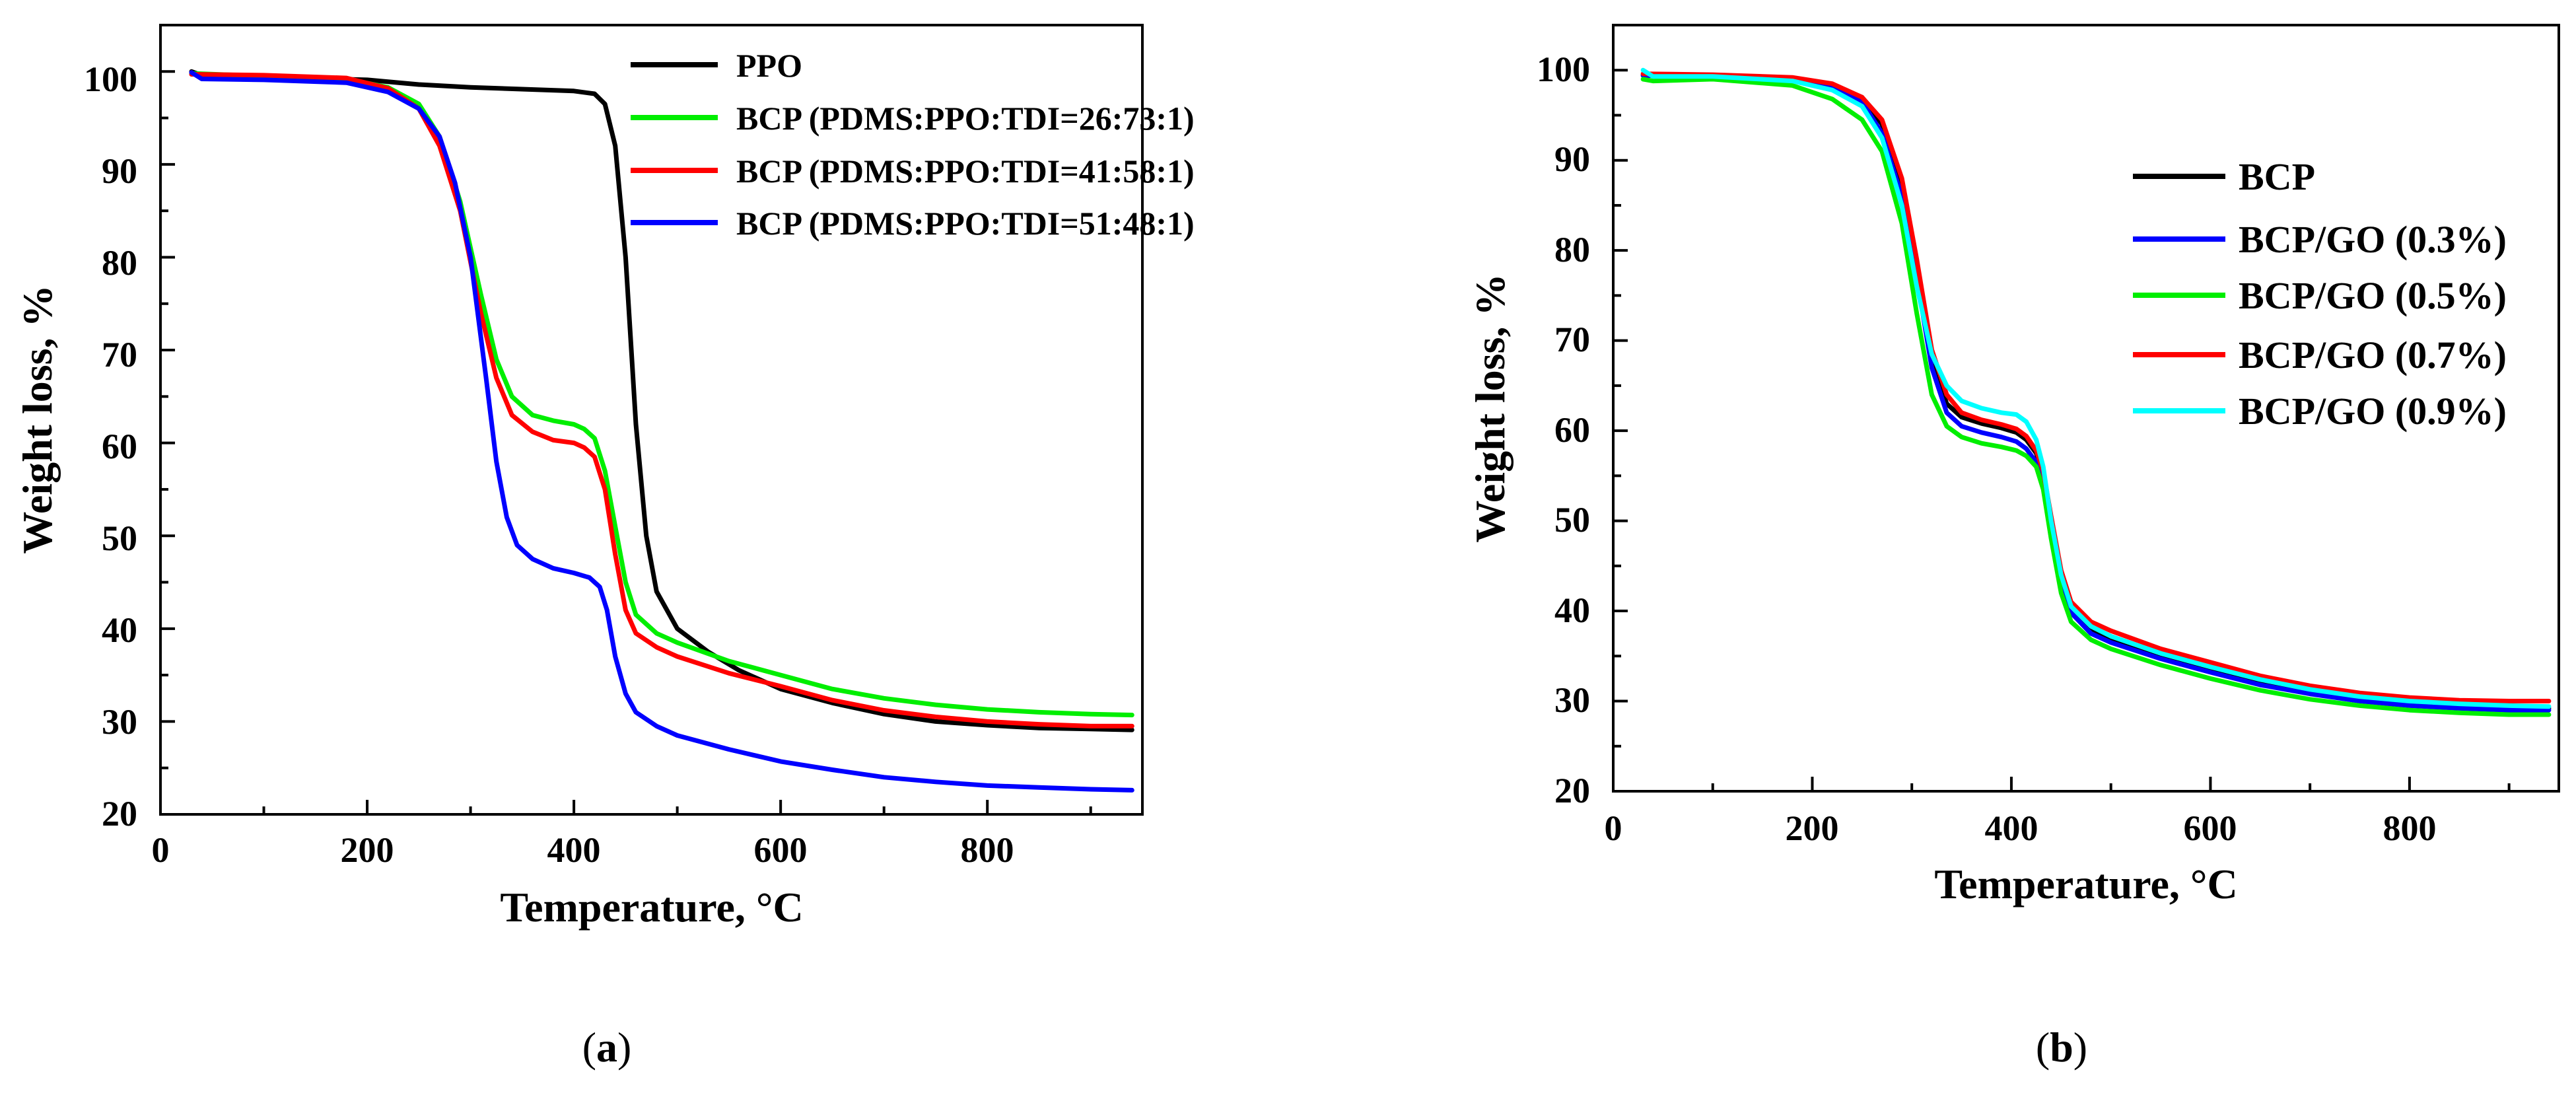 Image resolution: width=2576 pixels, height=1101 pixels. I want to click on panel-a-legend-label: BCP (PDMS:PPO:TDI=41:58:1), so click(966, 171).